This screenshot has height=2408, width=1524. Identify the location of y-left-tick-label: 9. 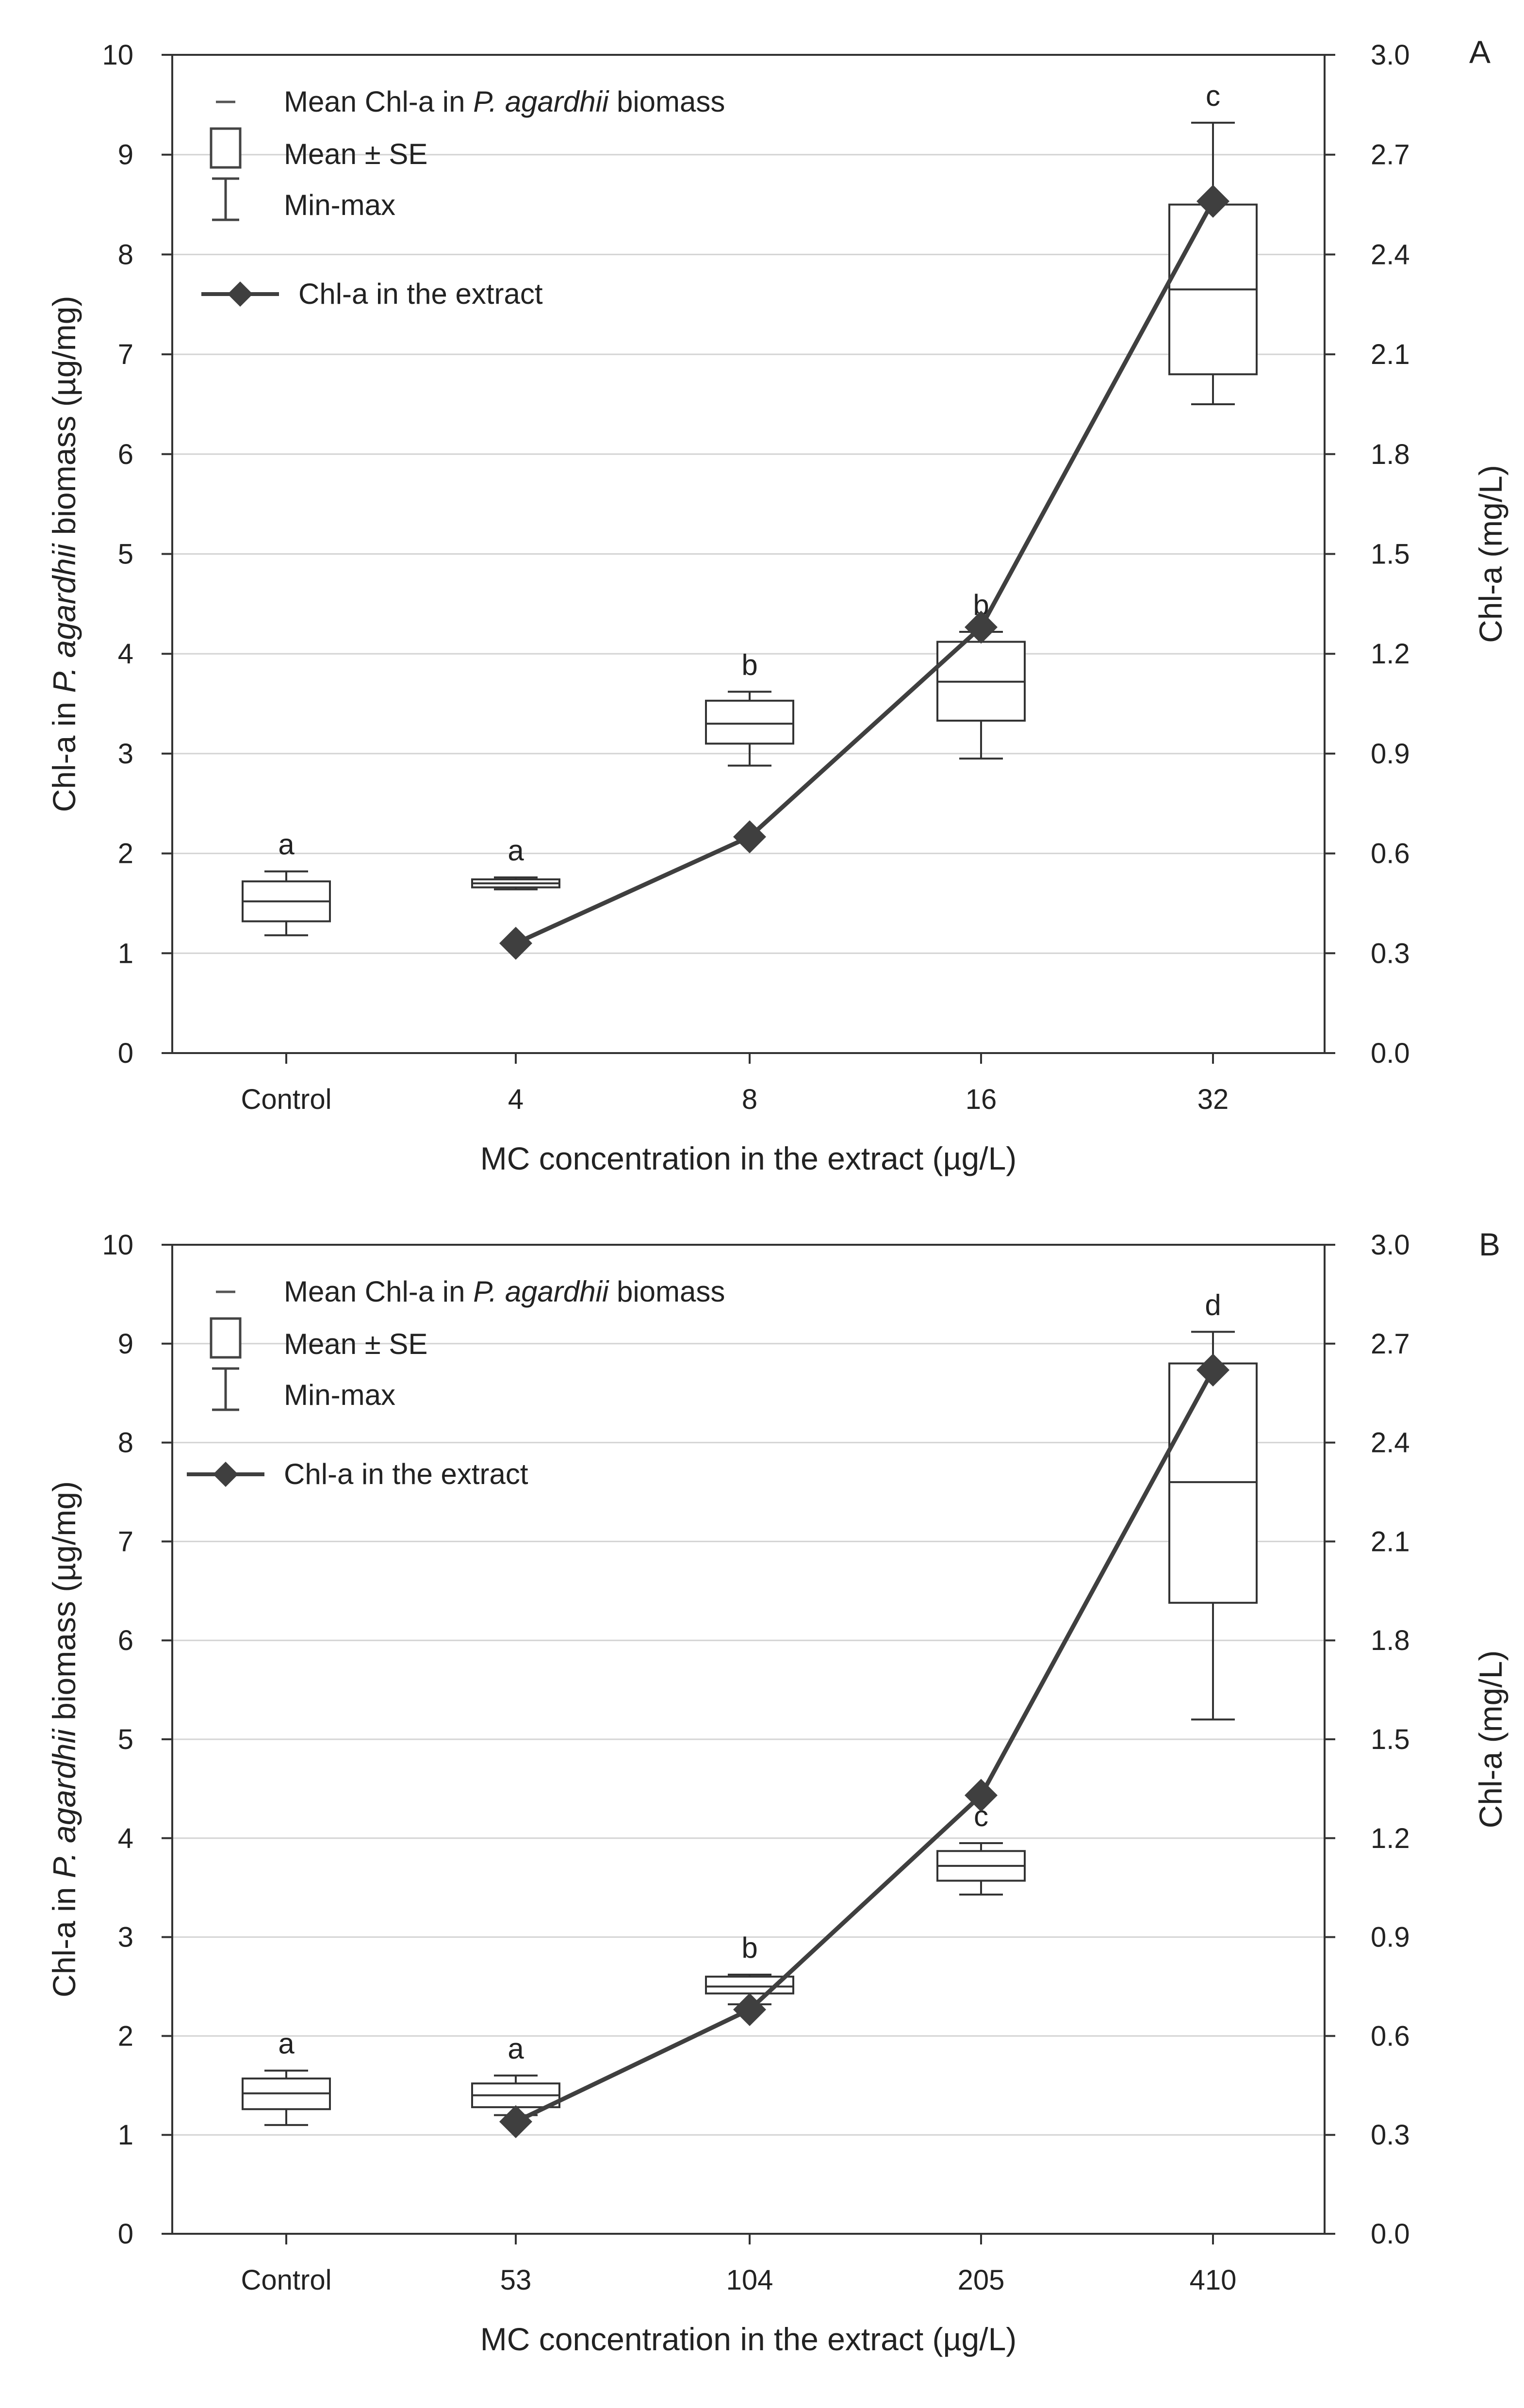
(125, 155).